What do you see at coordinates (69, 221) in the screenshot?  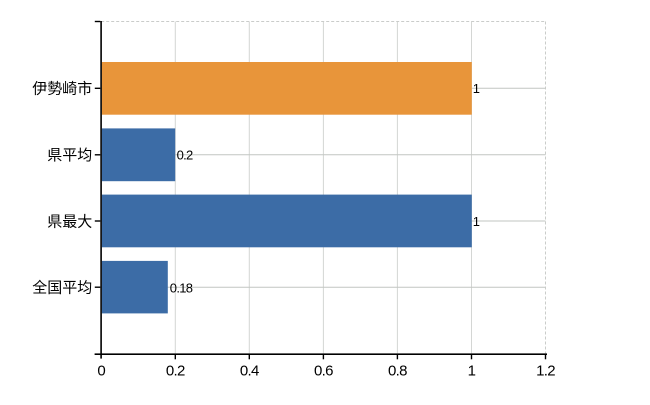 I see `svg-text: 県最大` at bounding box center [69, 221].